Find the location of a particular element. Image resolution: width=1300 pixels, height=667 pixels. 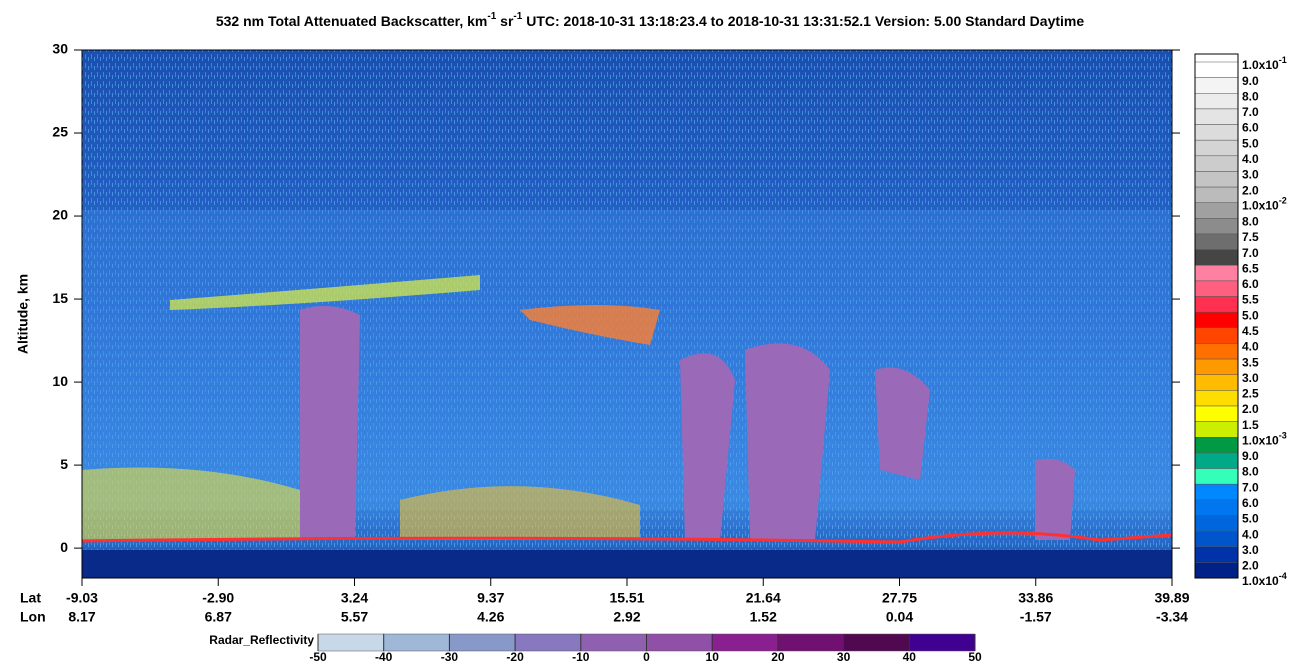

radar-tick-label: 10 is located at coordinates (713, 657).